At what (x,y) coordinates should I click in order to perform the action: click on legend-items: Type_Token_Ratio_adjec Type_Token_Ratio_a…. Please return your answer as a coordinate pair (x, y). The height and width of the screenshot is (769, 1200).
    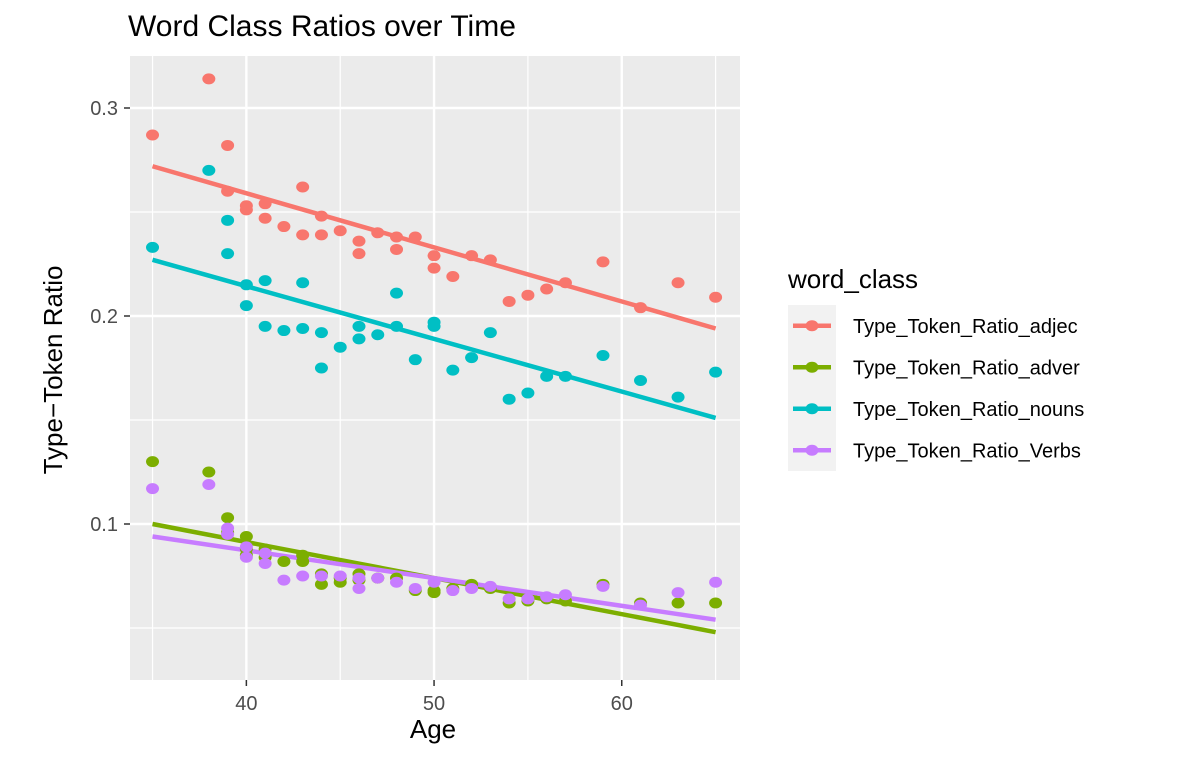
    Looking at the image, I should click on (938, 389).